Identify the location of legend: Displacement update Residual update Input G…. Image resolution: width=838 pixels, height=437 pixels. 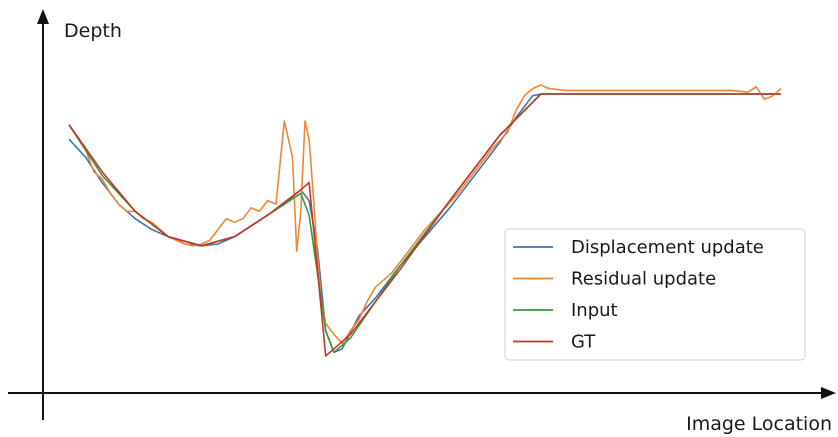
(655, 294).